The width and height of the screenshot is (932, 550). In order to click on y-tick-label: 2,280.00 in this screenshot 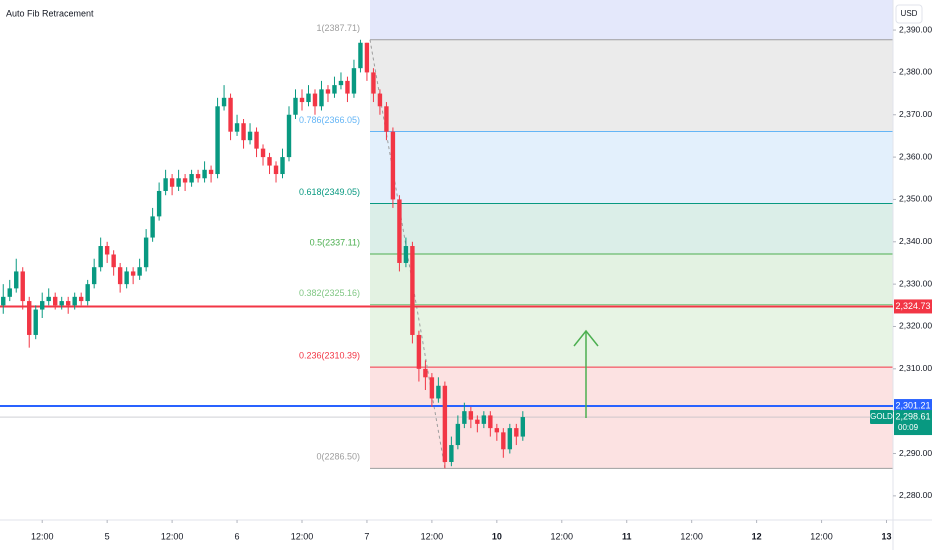, I will do `click(915, 495)`.